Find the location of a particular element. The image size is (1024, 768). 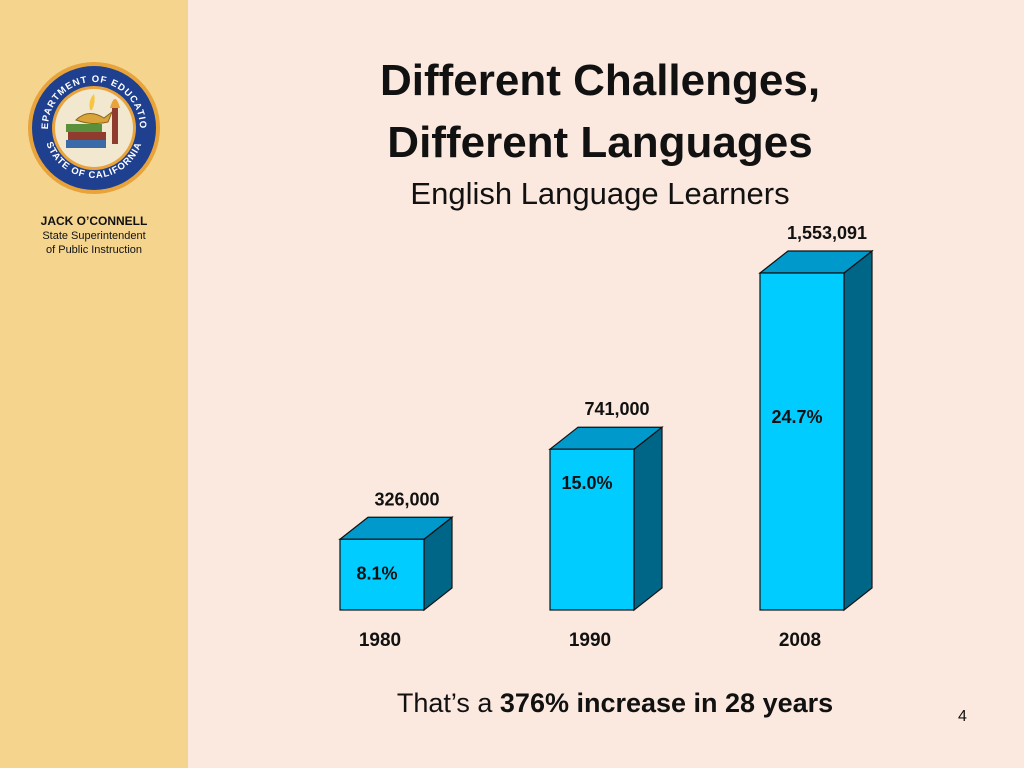

x-tick-label-1980: 1980 is located at coordinates (380, 640).